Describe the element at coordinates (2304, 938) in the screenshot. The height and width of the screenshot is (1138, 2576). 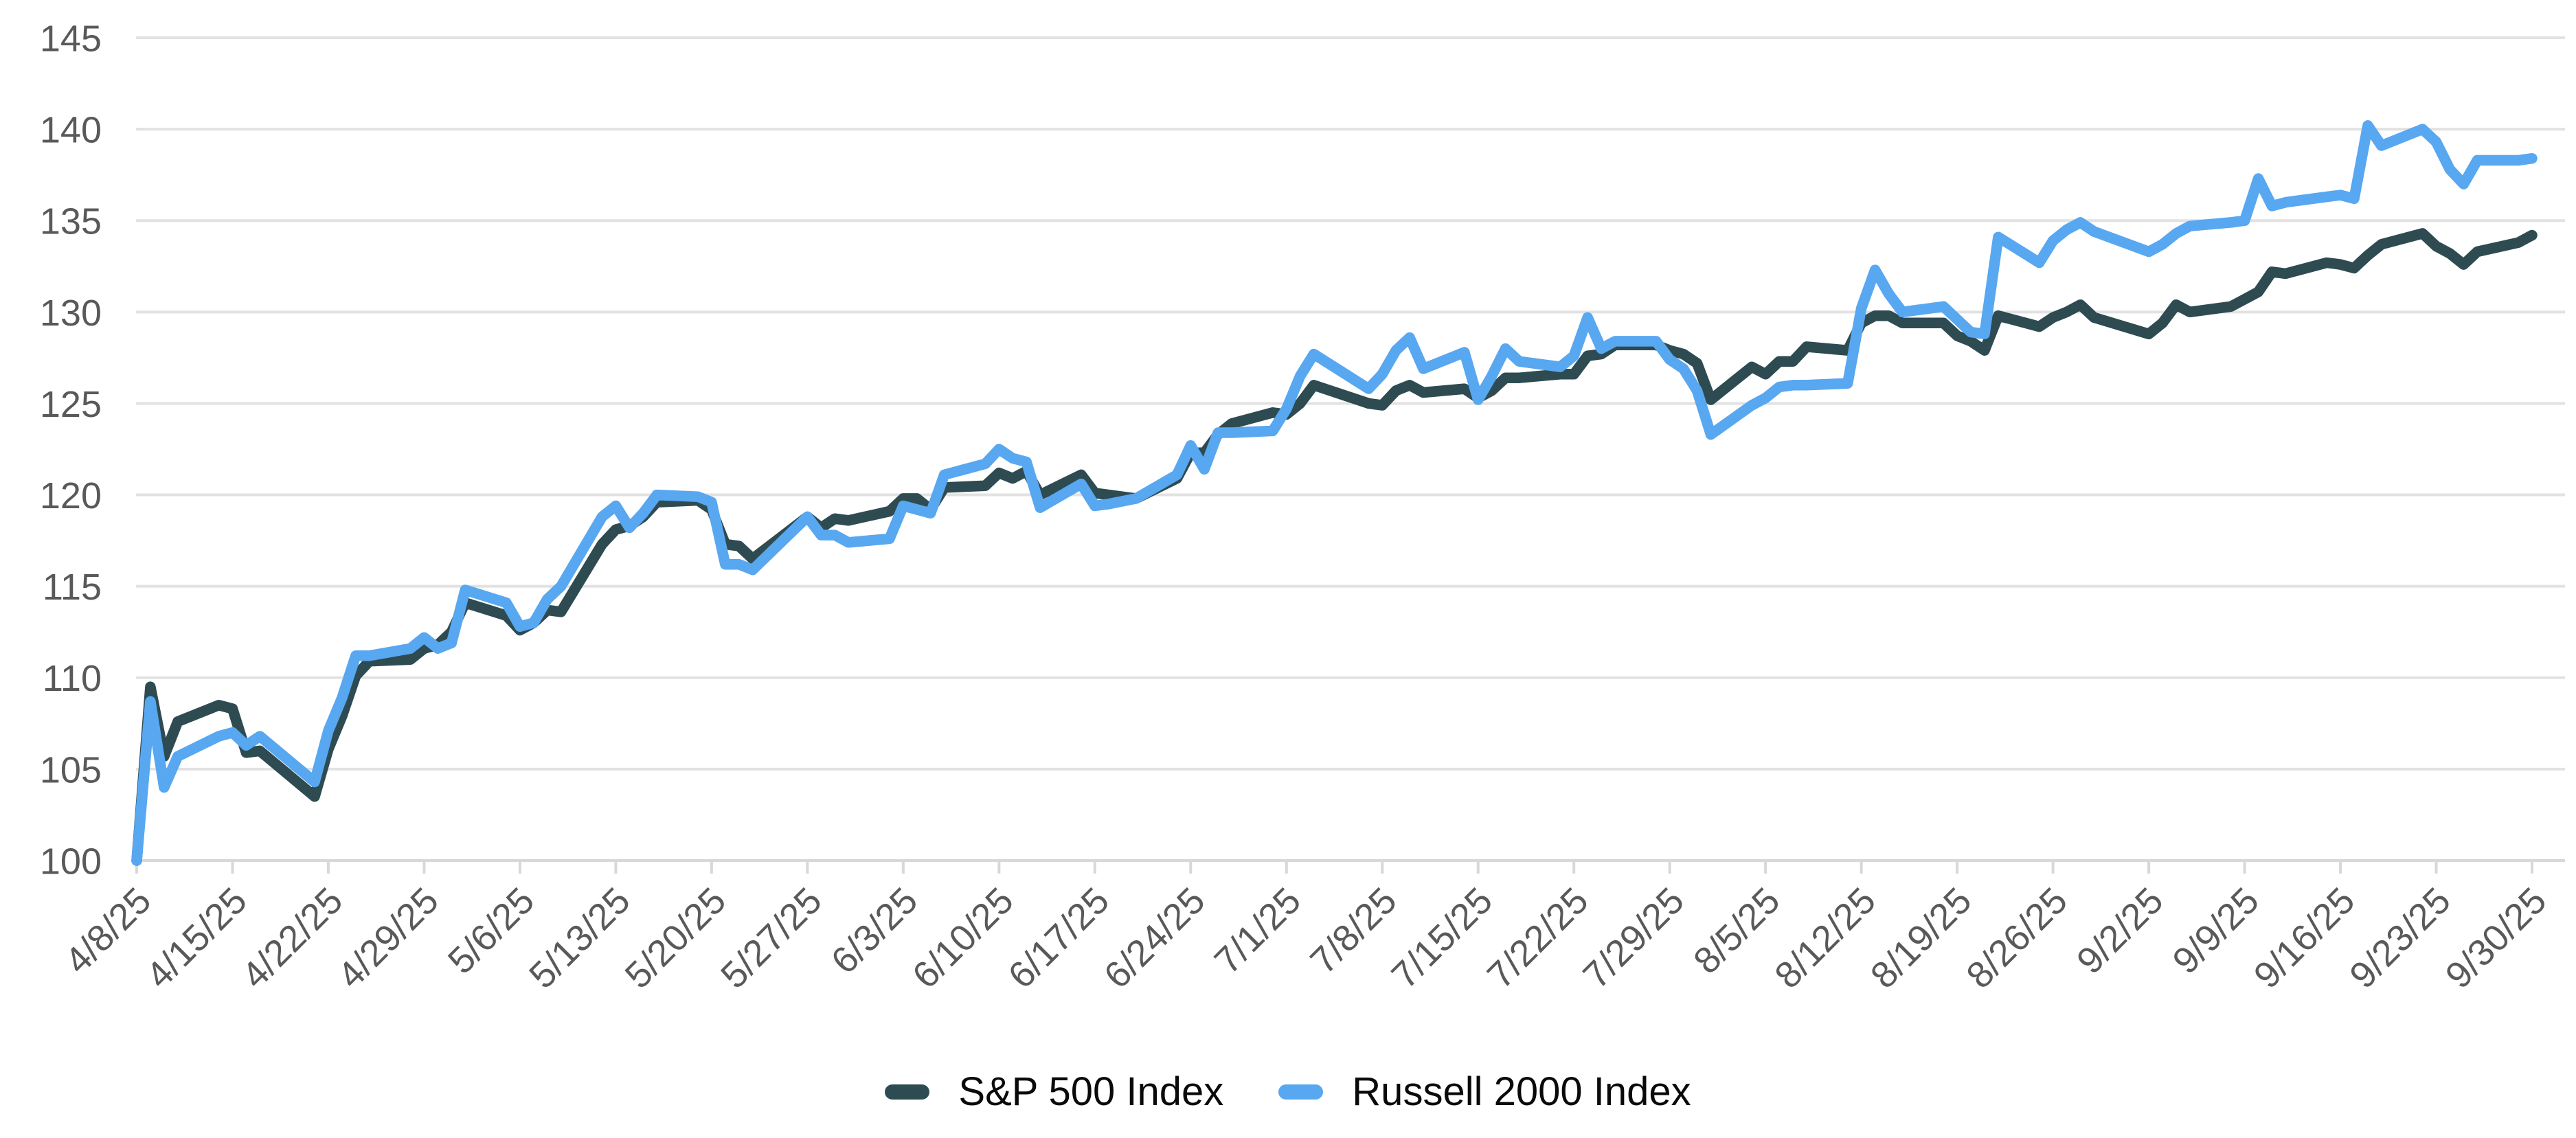
I see `x-axis-tick-label: 9/16/25` at that location.